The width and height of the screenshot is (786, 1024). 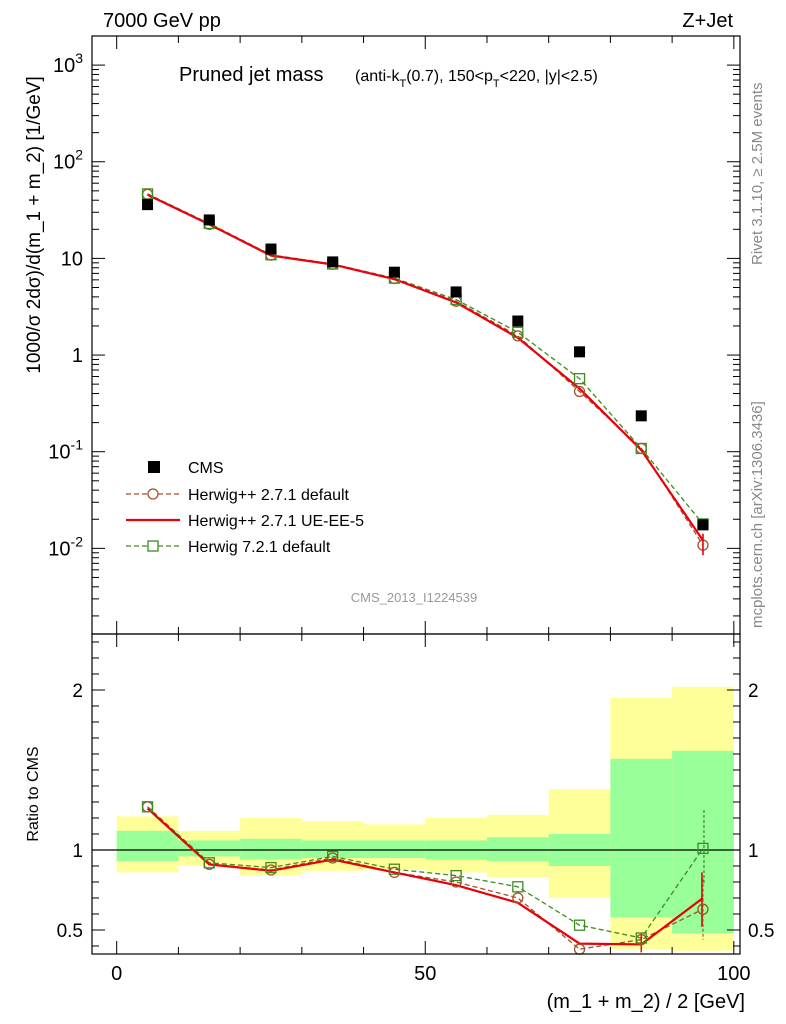 What do you see at coordinates (77, 691) in the screenshot?
I see `ratio-y-tick-label: 2` at bounding box center [77, 691].